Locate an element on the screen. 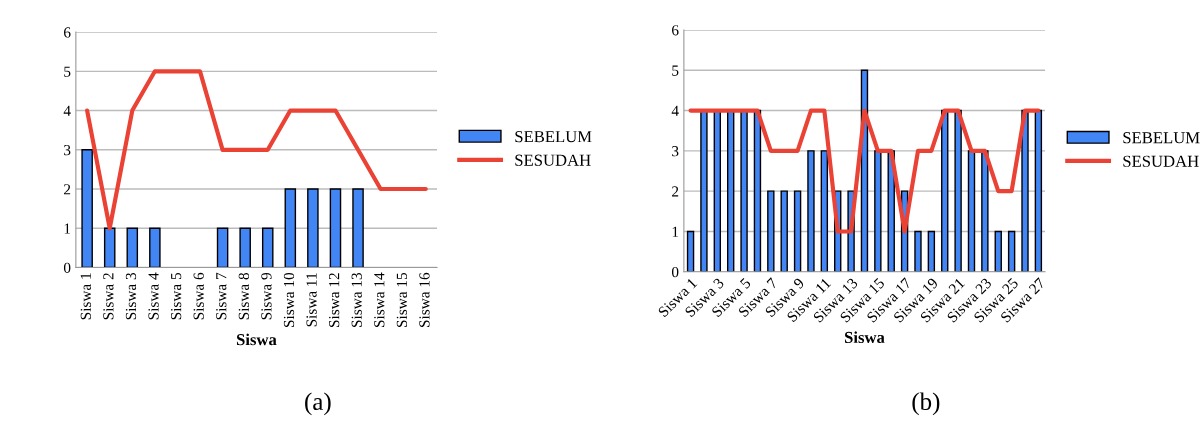 The image size is (1204, 428). text: (a) is located at coordinates (318, 404).